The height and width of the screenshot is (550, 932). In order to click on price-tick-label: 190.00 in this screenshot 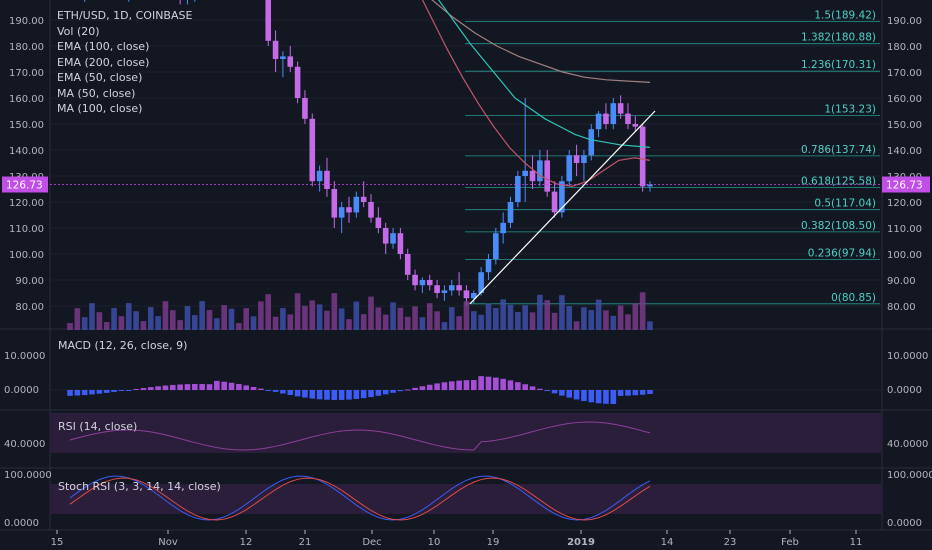, I will do `click(904, 21)`.